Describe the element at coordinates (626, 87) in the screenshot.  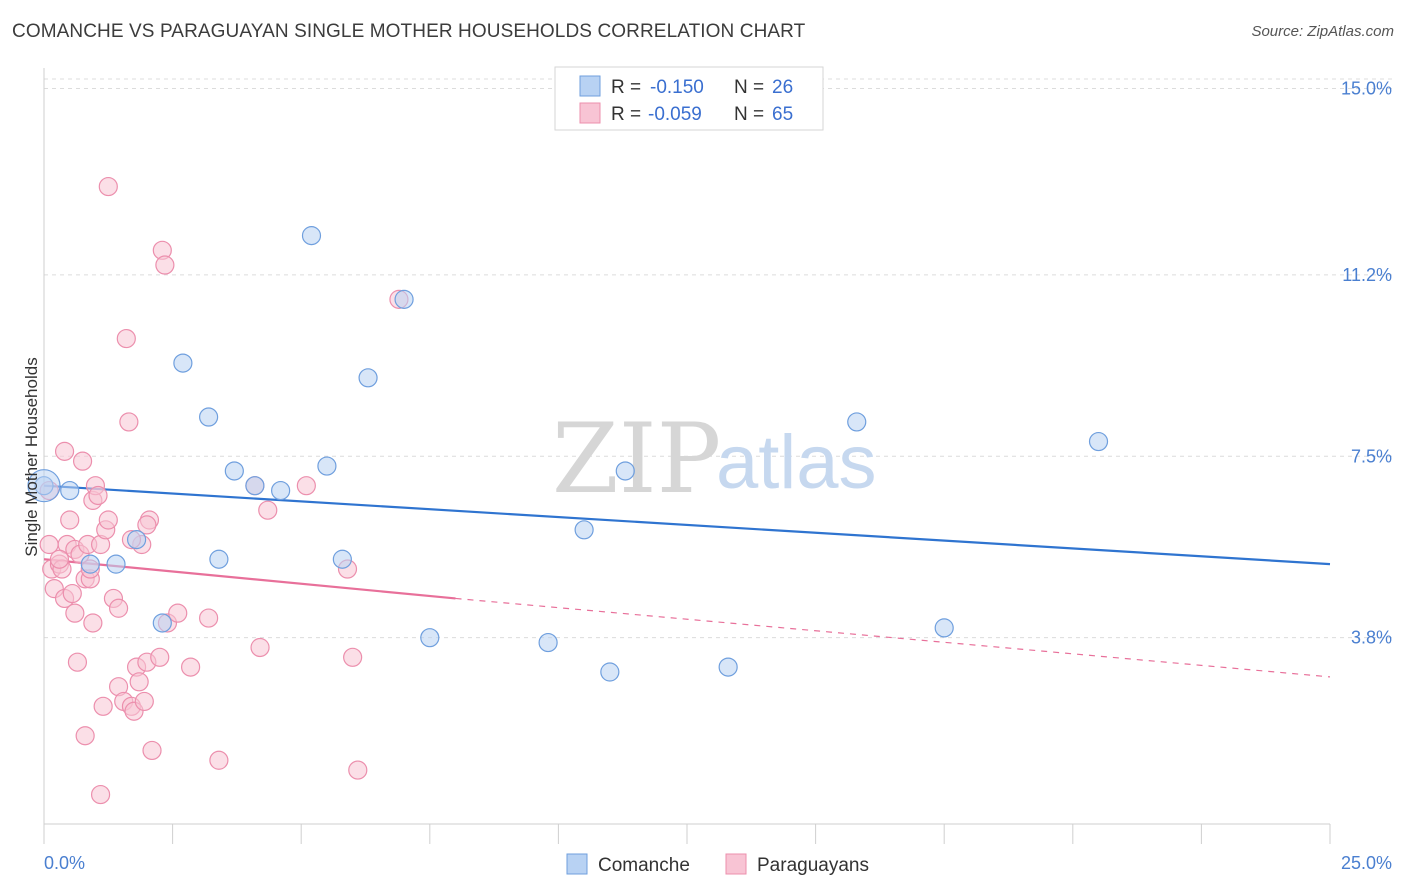
I see `legend-r-label-1: R =` at that location.